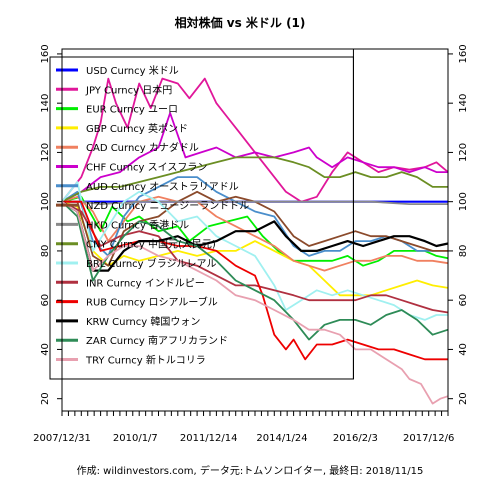 The width and height of the screenshot is (480, 480). I want to click on x-tick-label: 2017/12/6, so click(428, 438).